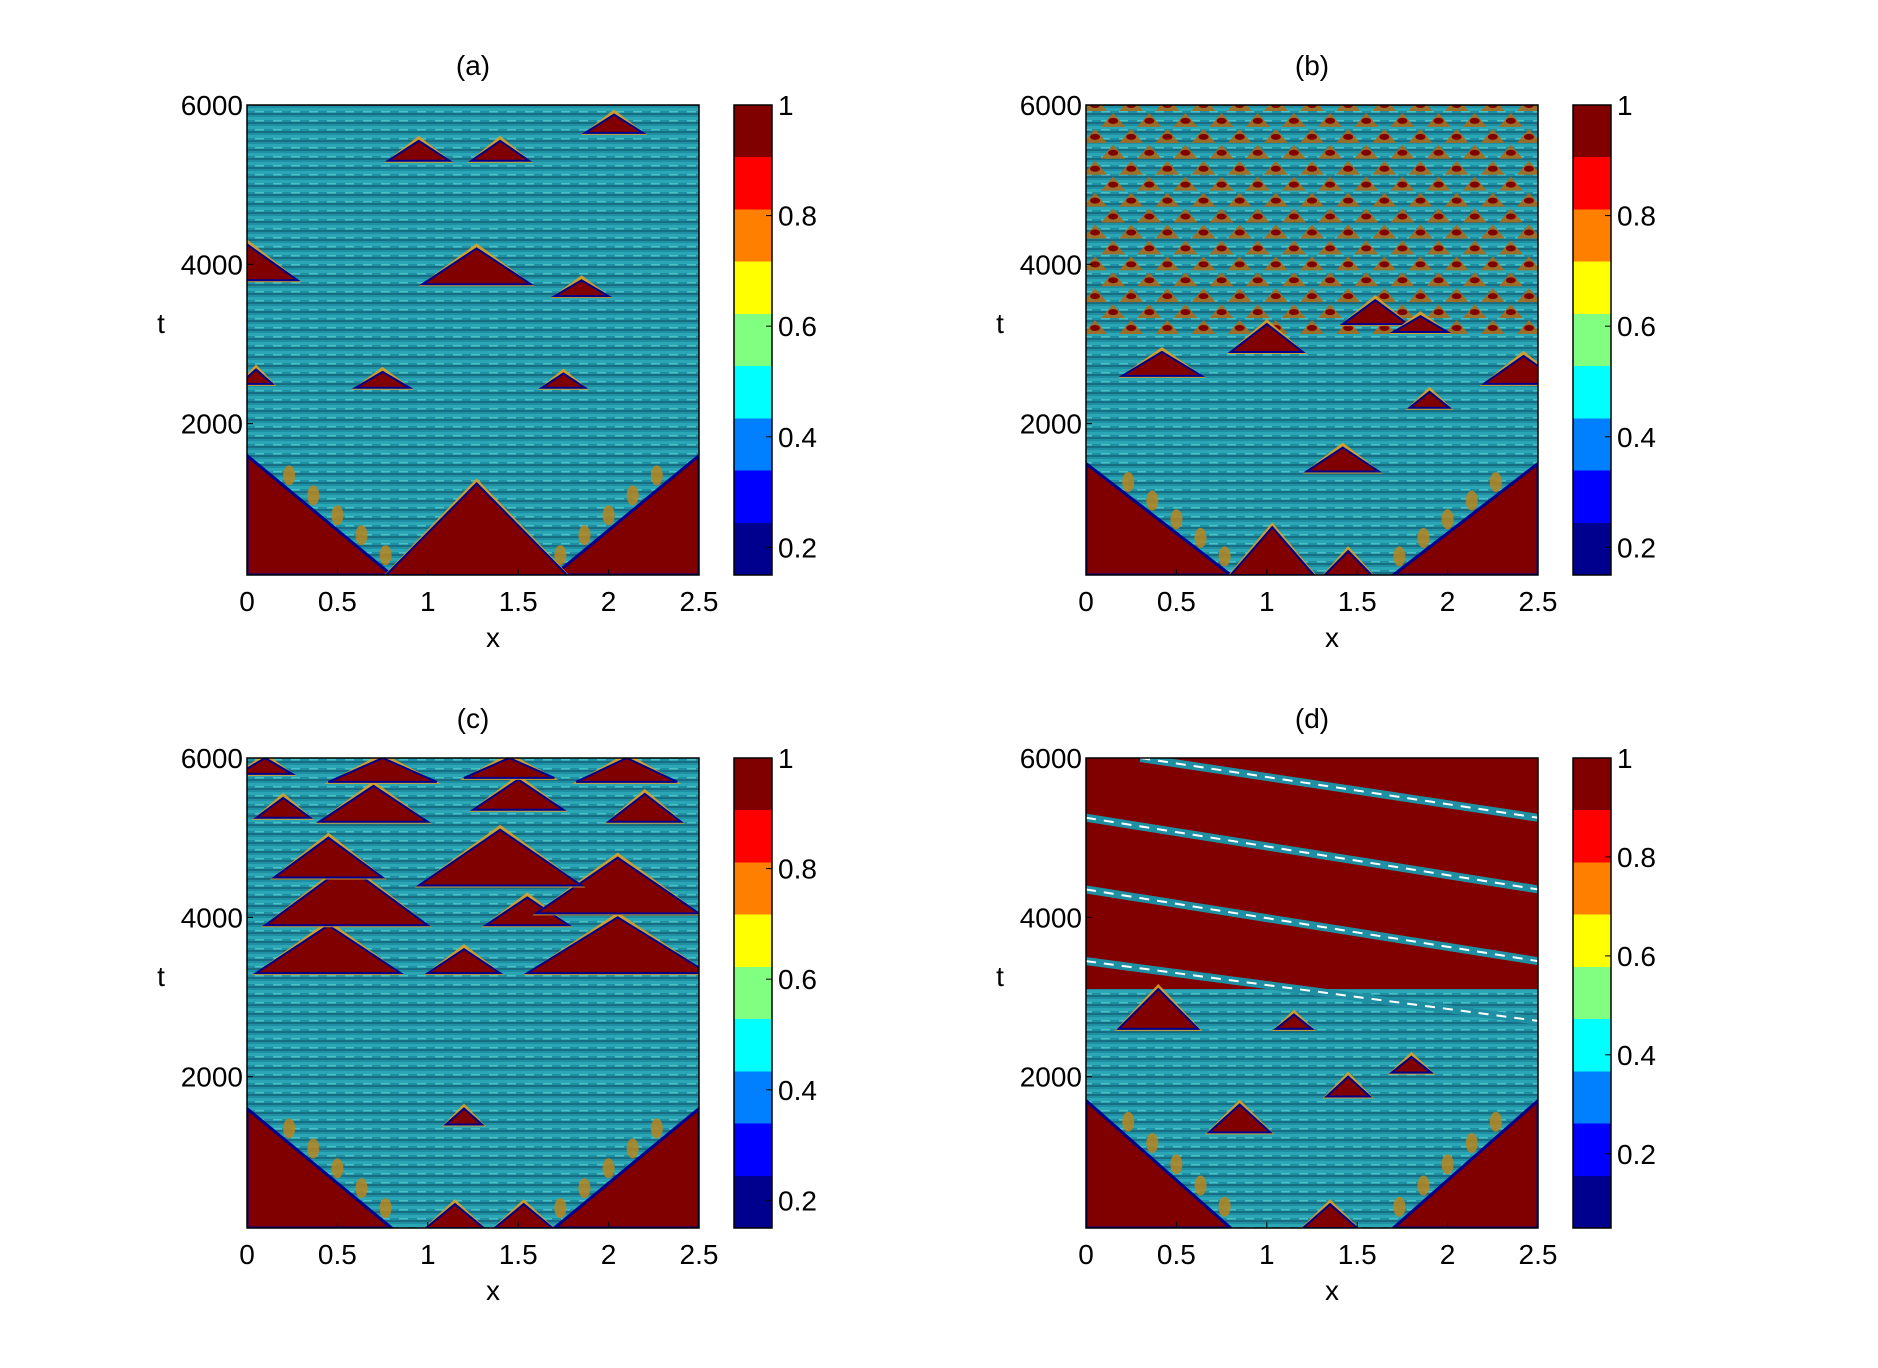 The image size is (1878, 1368). What do you see at coordinates (797, 216) in the screenshot?
I see `colorbar-tick-label: 0.8` at bounding box center [797, 216].